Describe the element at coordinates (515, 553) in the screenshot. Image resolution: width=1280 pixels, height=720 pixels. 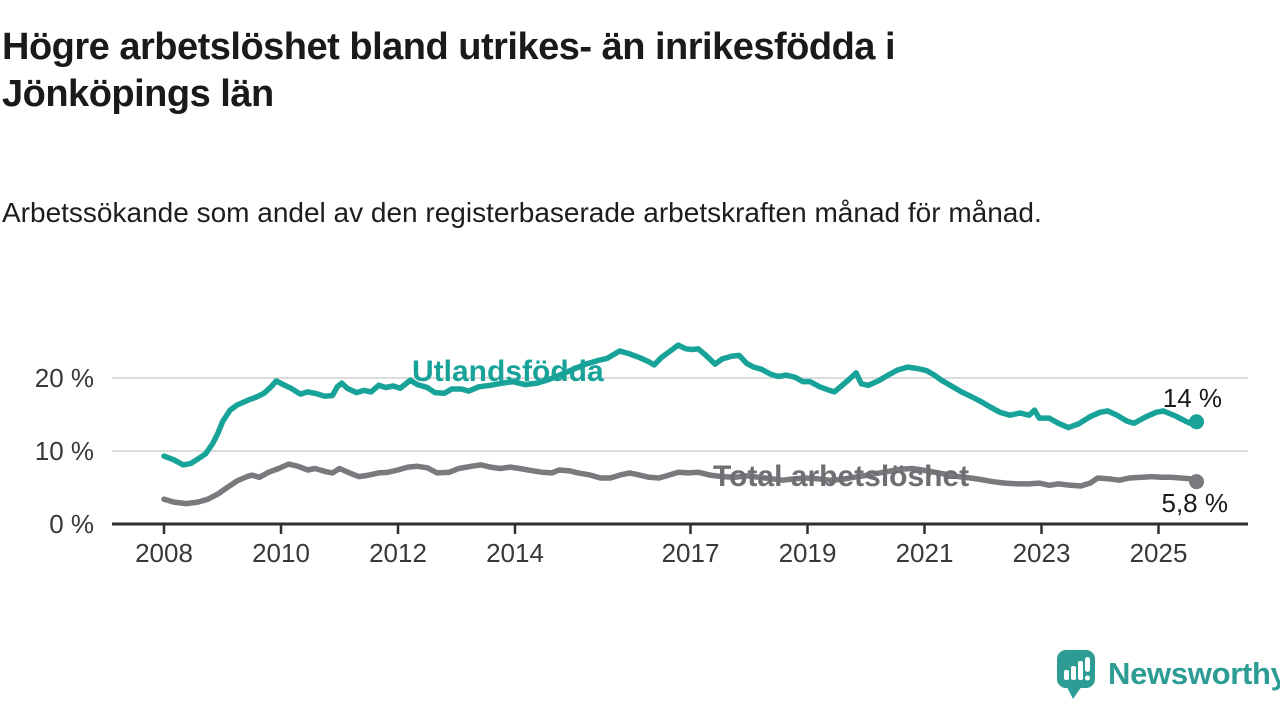
I see `x-tick-label: 2014` at that location.